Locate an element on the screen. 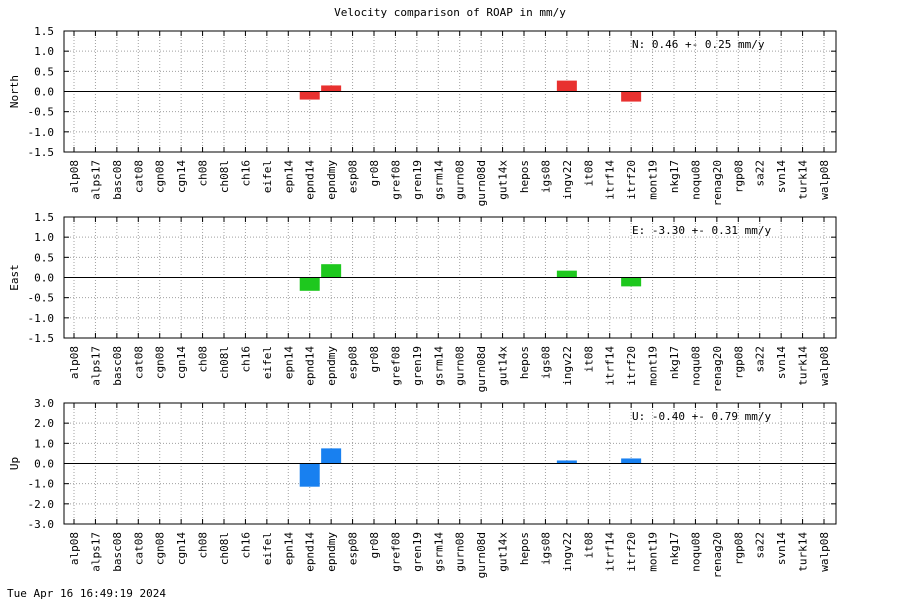 This screenshot has height=600, width=900. velocity-annotation: E: -3.30 +- 0.31 mm/y is located at coordinates (701, 230).